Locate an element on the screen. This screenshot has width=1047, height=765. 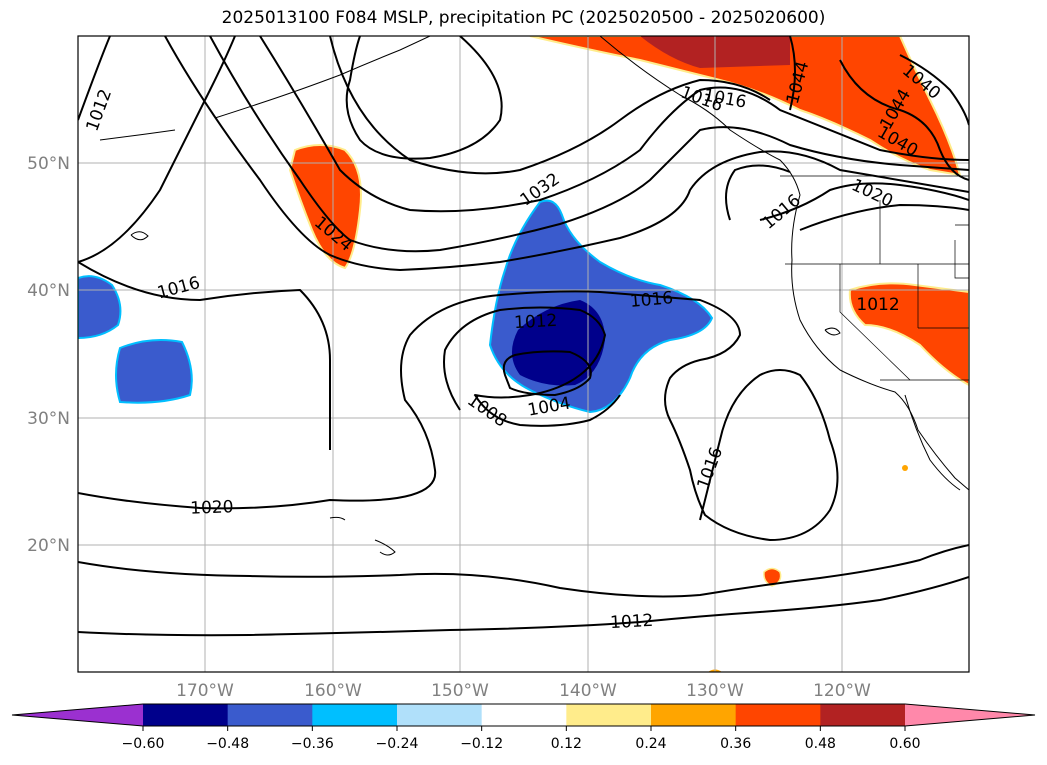
latitude-labels: 50°N 40°N 30°N 20°N is located at coordinates (48, 355).